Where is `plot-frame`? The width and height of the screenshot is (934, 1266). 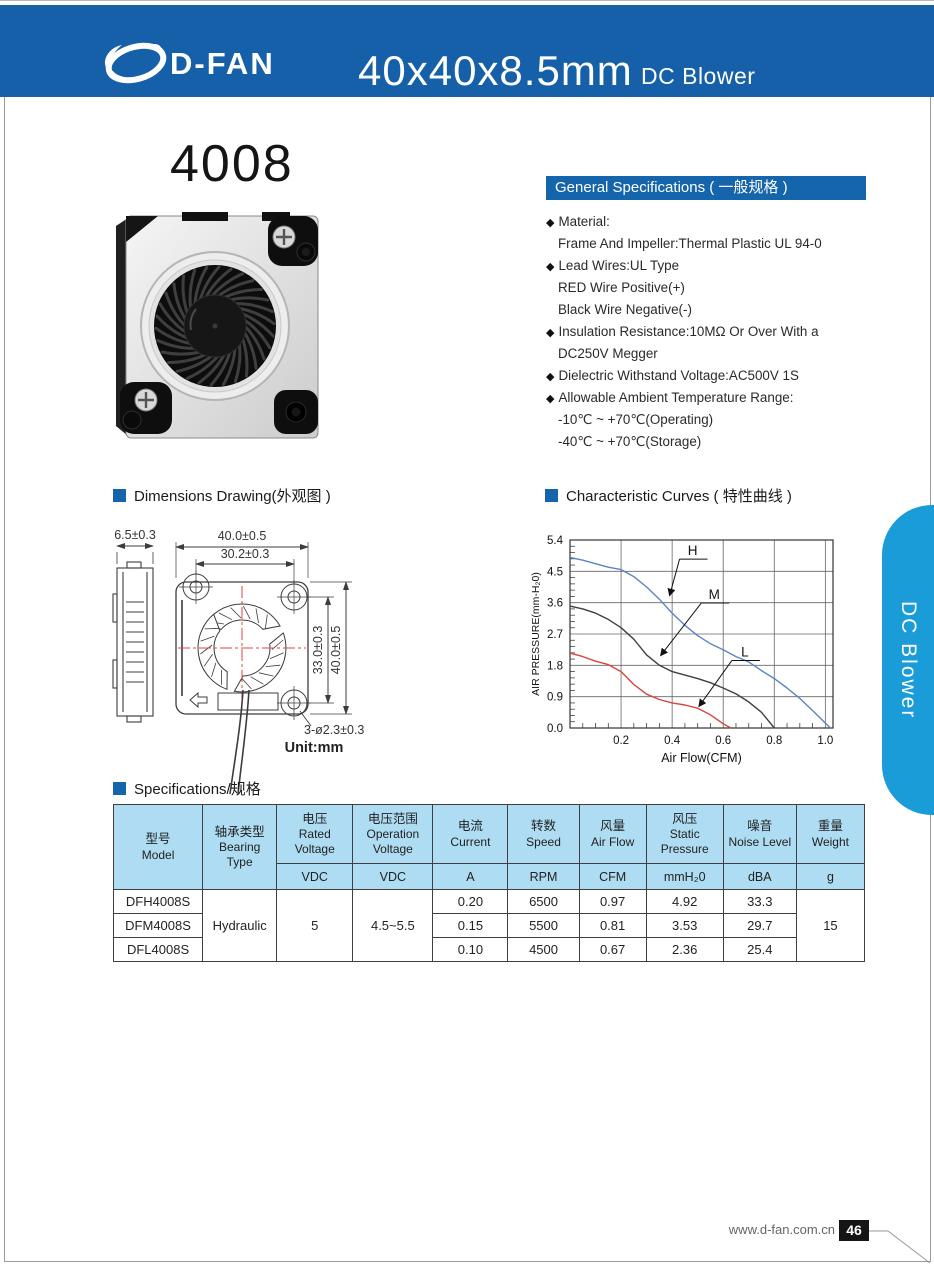
plot-frame is located at coordinates (701, 634).